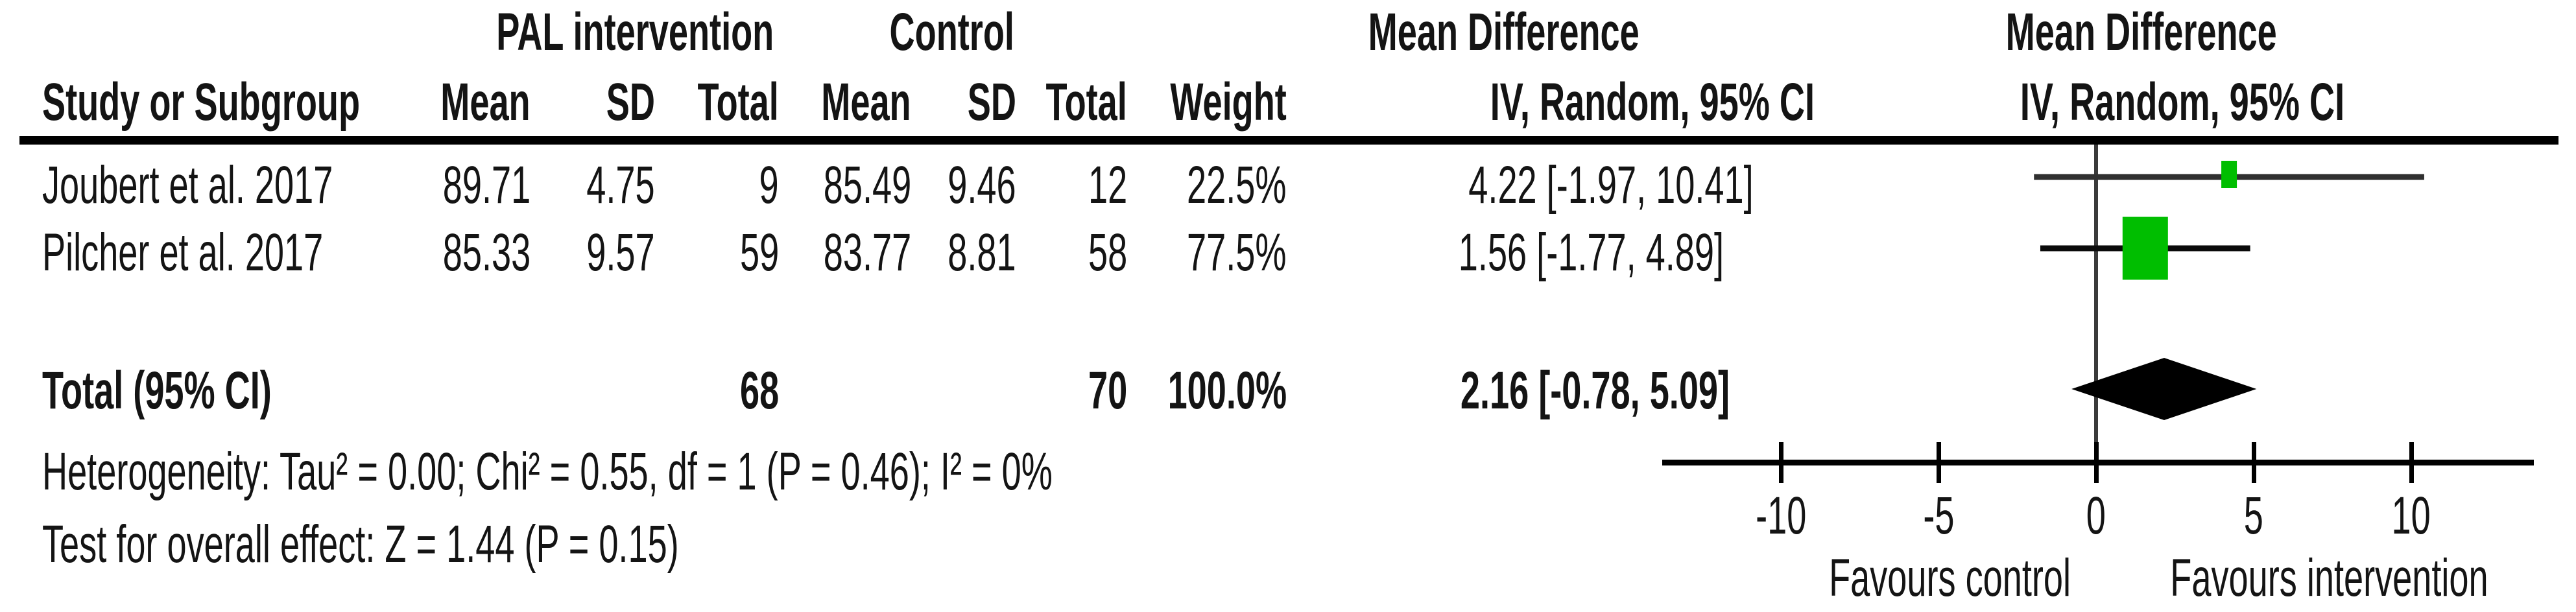 The image size is (2576, 612). I want to click on total-n-control: 70, so click(1030, 391).